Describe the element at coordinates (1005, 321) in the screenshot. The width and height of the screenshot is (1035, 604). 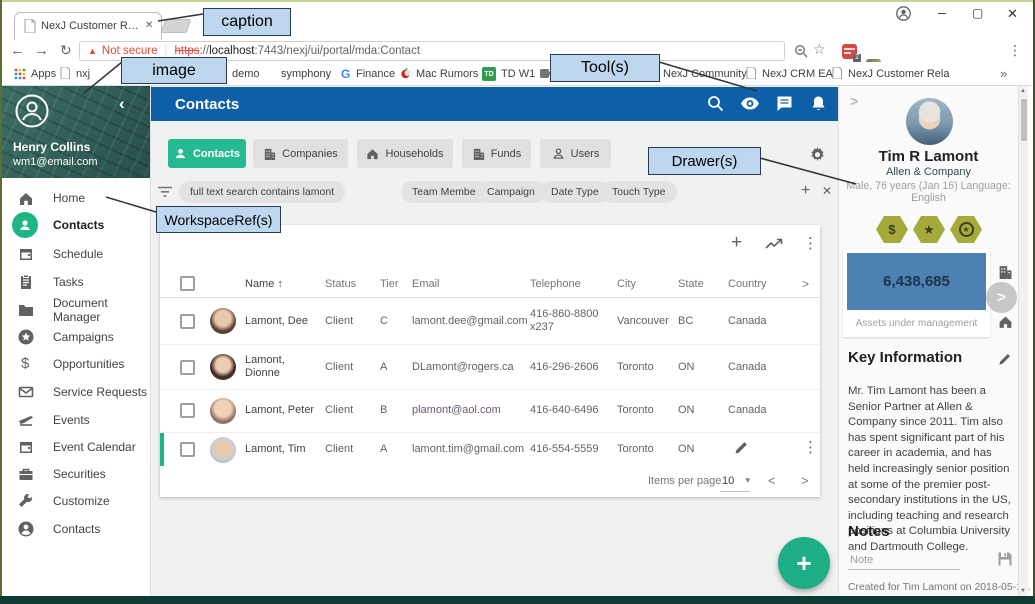
I see `household-icon` at that location.